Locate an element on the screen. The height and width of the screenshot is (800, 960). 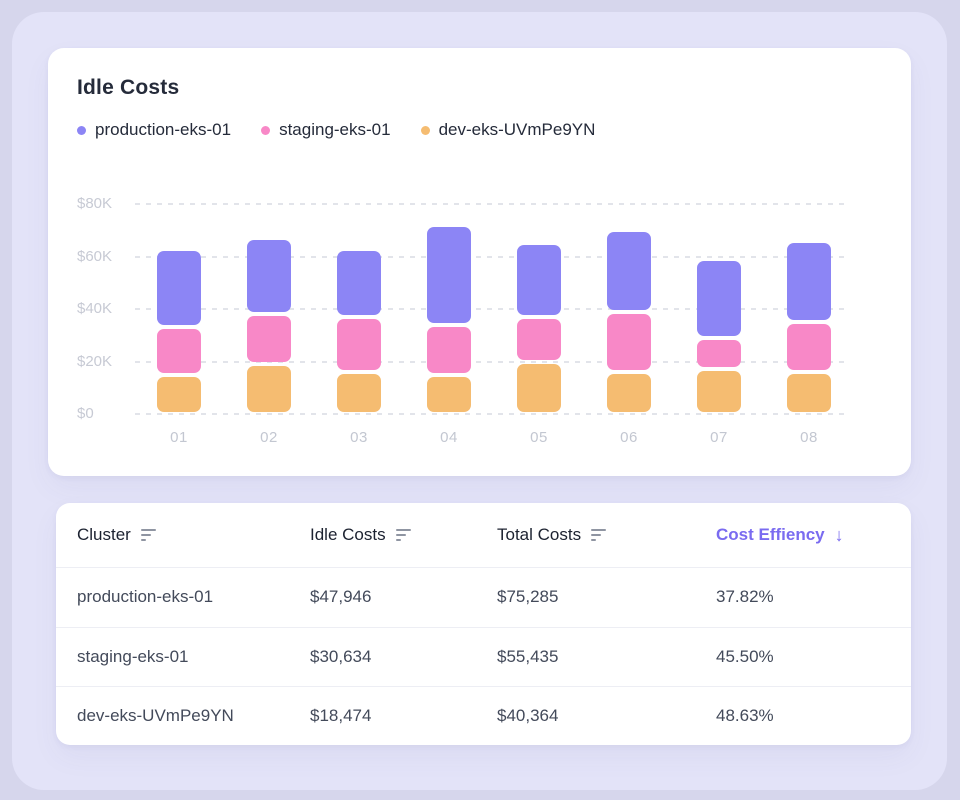
arrow-down-icon: ↓ is located at coordinates (839, 535).